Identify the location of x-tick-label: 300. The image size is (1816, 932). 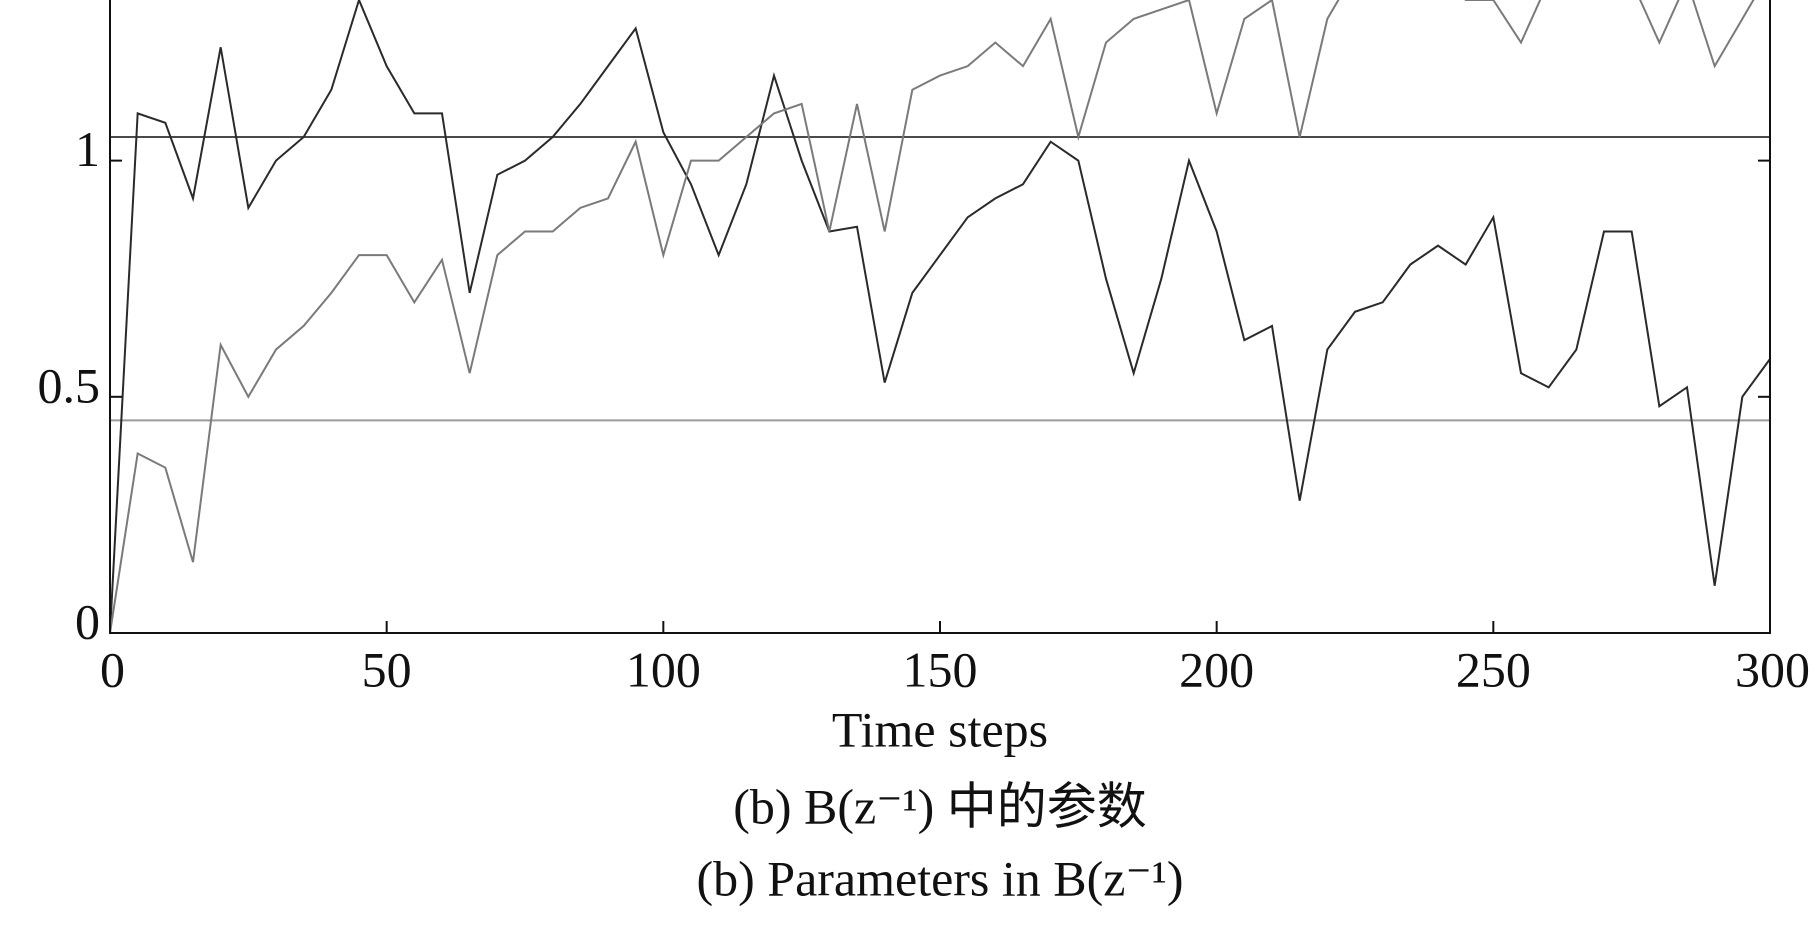
(1772, 669).